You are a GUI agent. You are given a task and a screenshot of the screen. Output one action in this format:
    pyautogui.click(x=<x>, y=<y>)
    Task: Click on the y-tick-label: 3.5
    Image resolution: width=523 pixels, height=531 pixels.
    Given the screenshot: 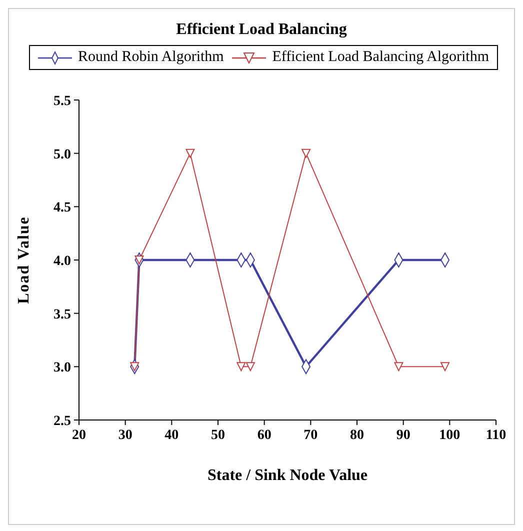 What is the action you would take?
    pyautogui.click(x=62, y=314)
    